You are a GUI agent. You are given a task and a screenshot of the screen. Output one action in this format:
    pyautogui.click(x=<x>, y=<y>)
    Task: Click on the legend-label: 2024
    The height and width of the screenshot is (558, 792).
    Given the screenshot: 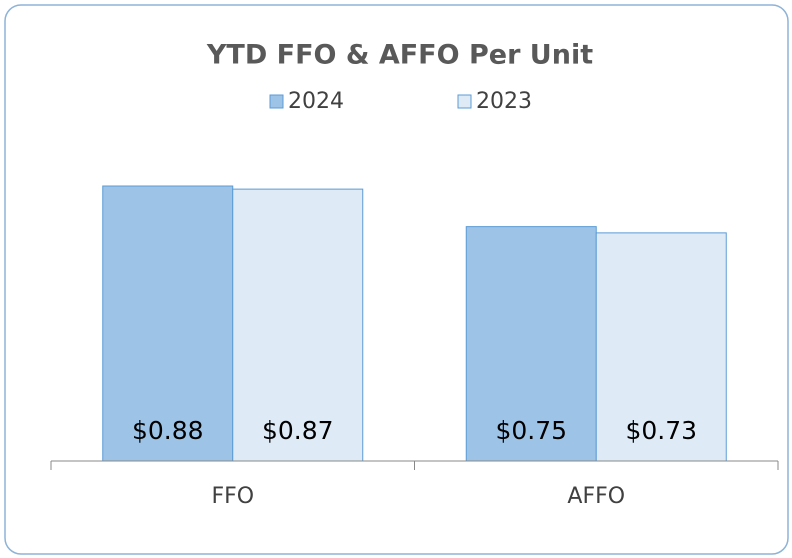 What is the action you would take?
    pyautogui.click(x=316, y=101)
    